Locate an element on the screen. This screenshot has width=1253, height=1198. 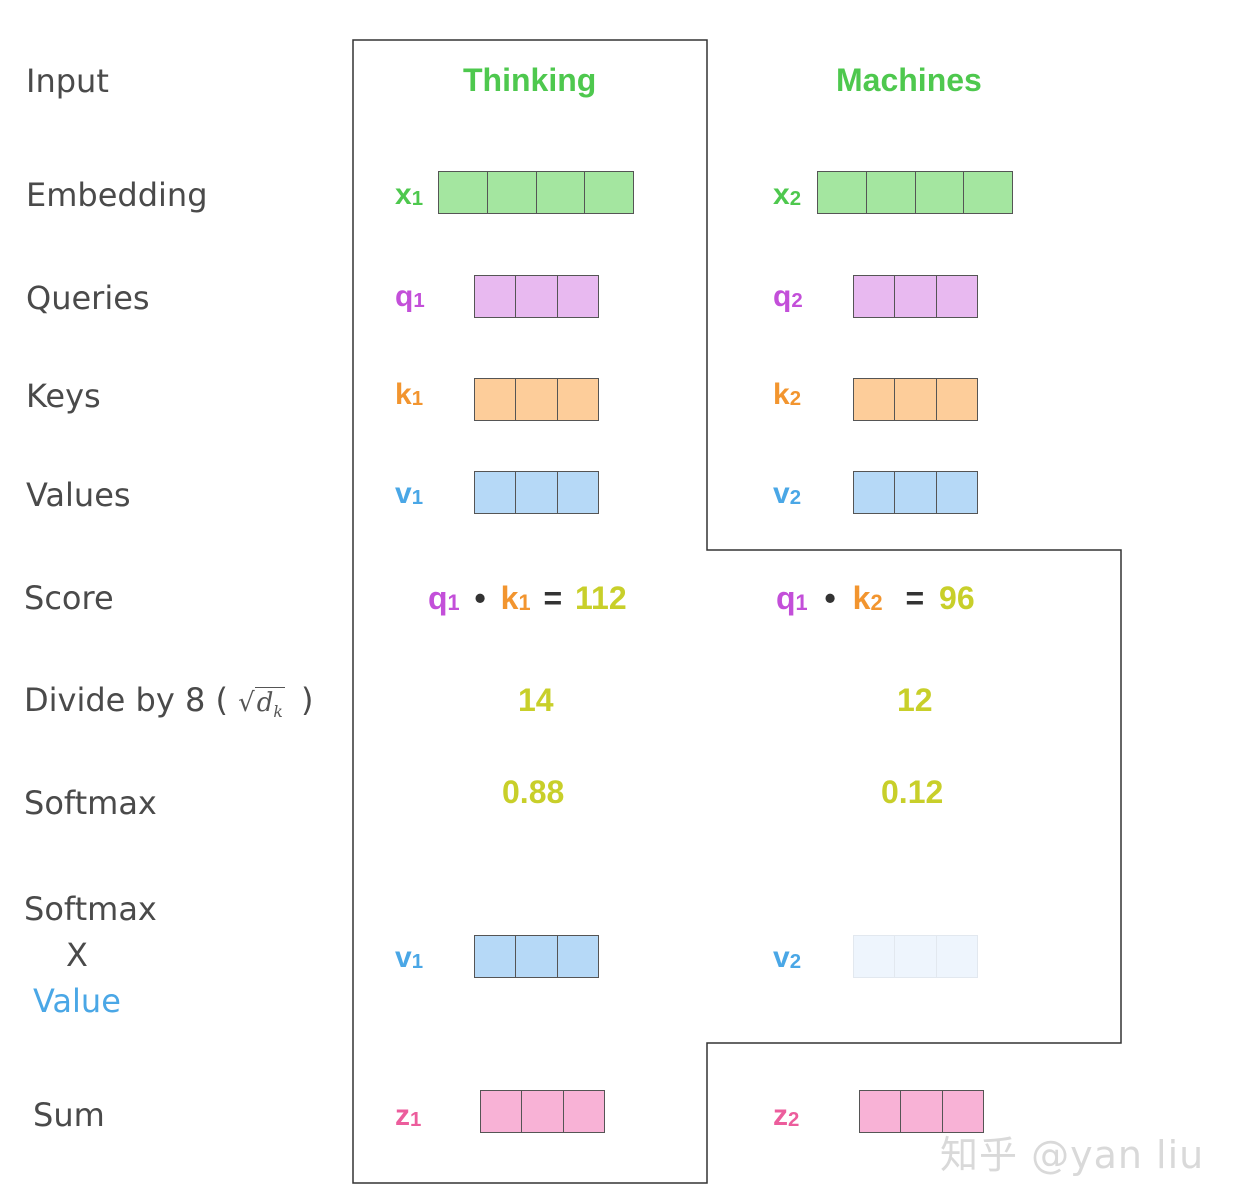
score-expression-1: q1 • k1 = 112 is located at coordinates (527, 598).